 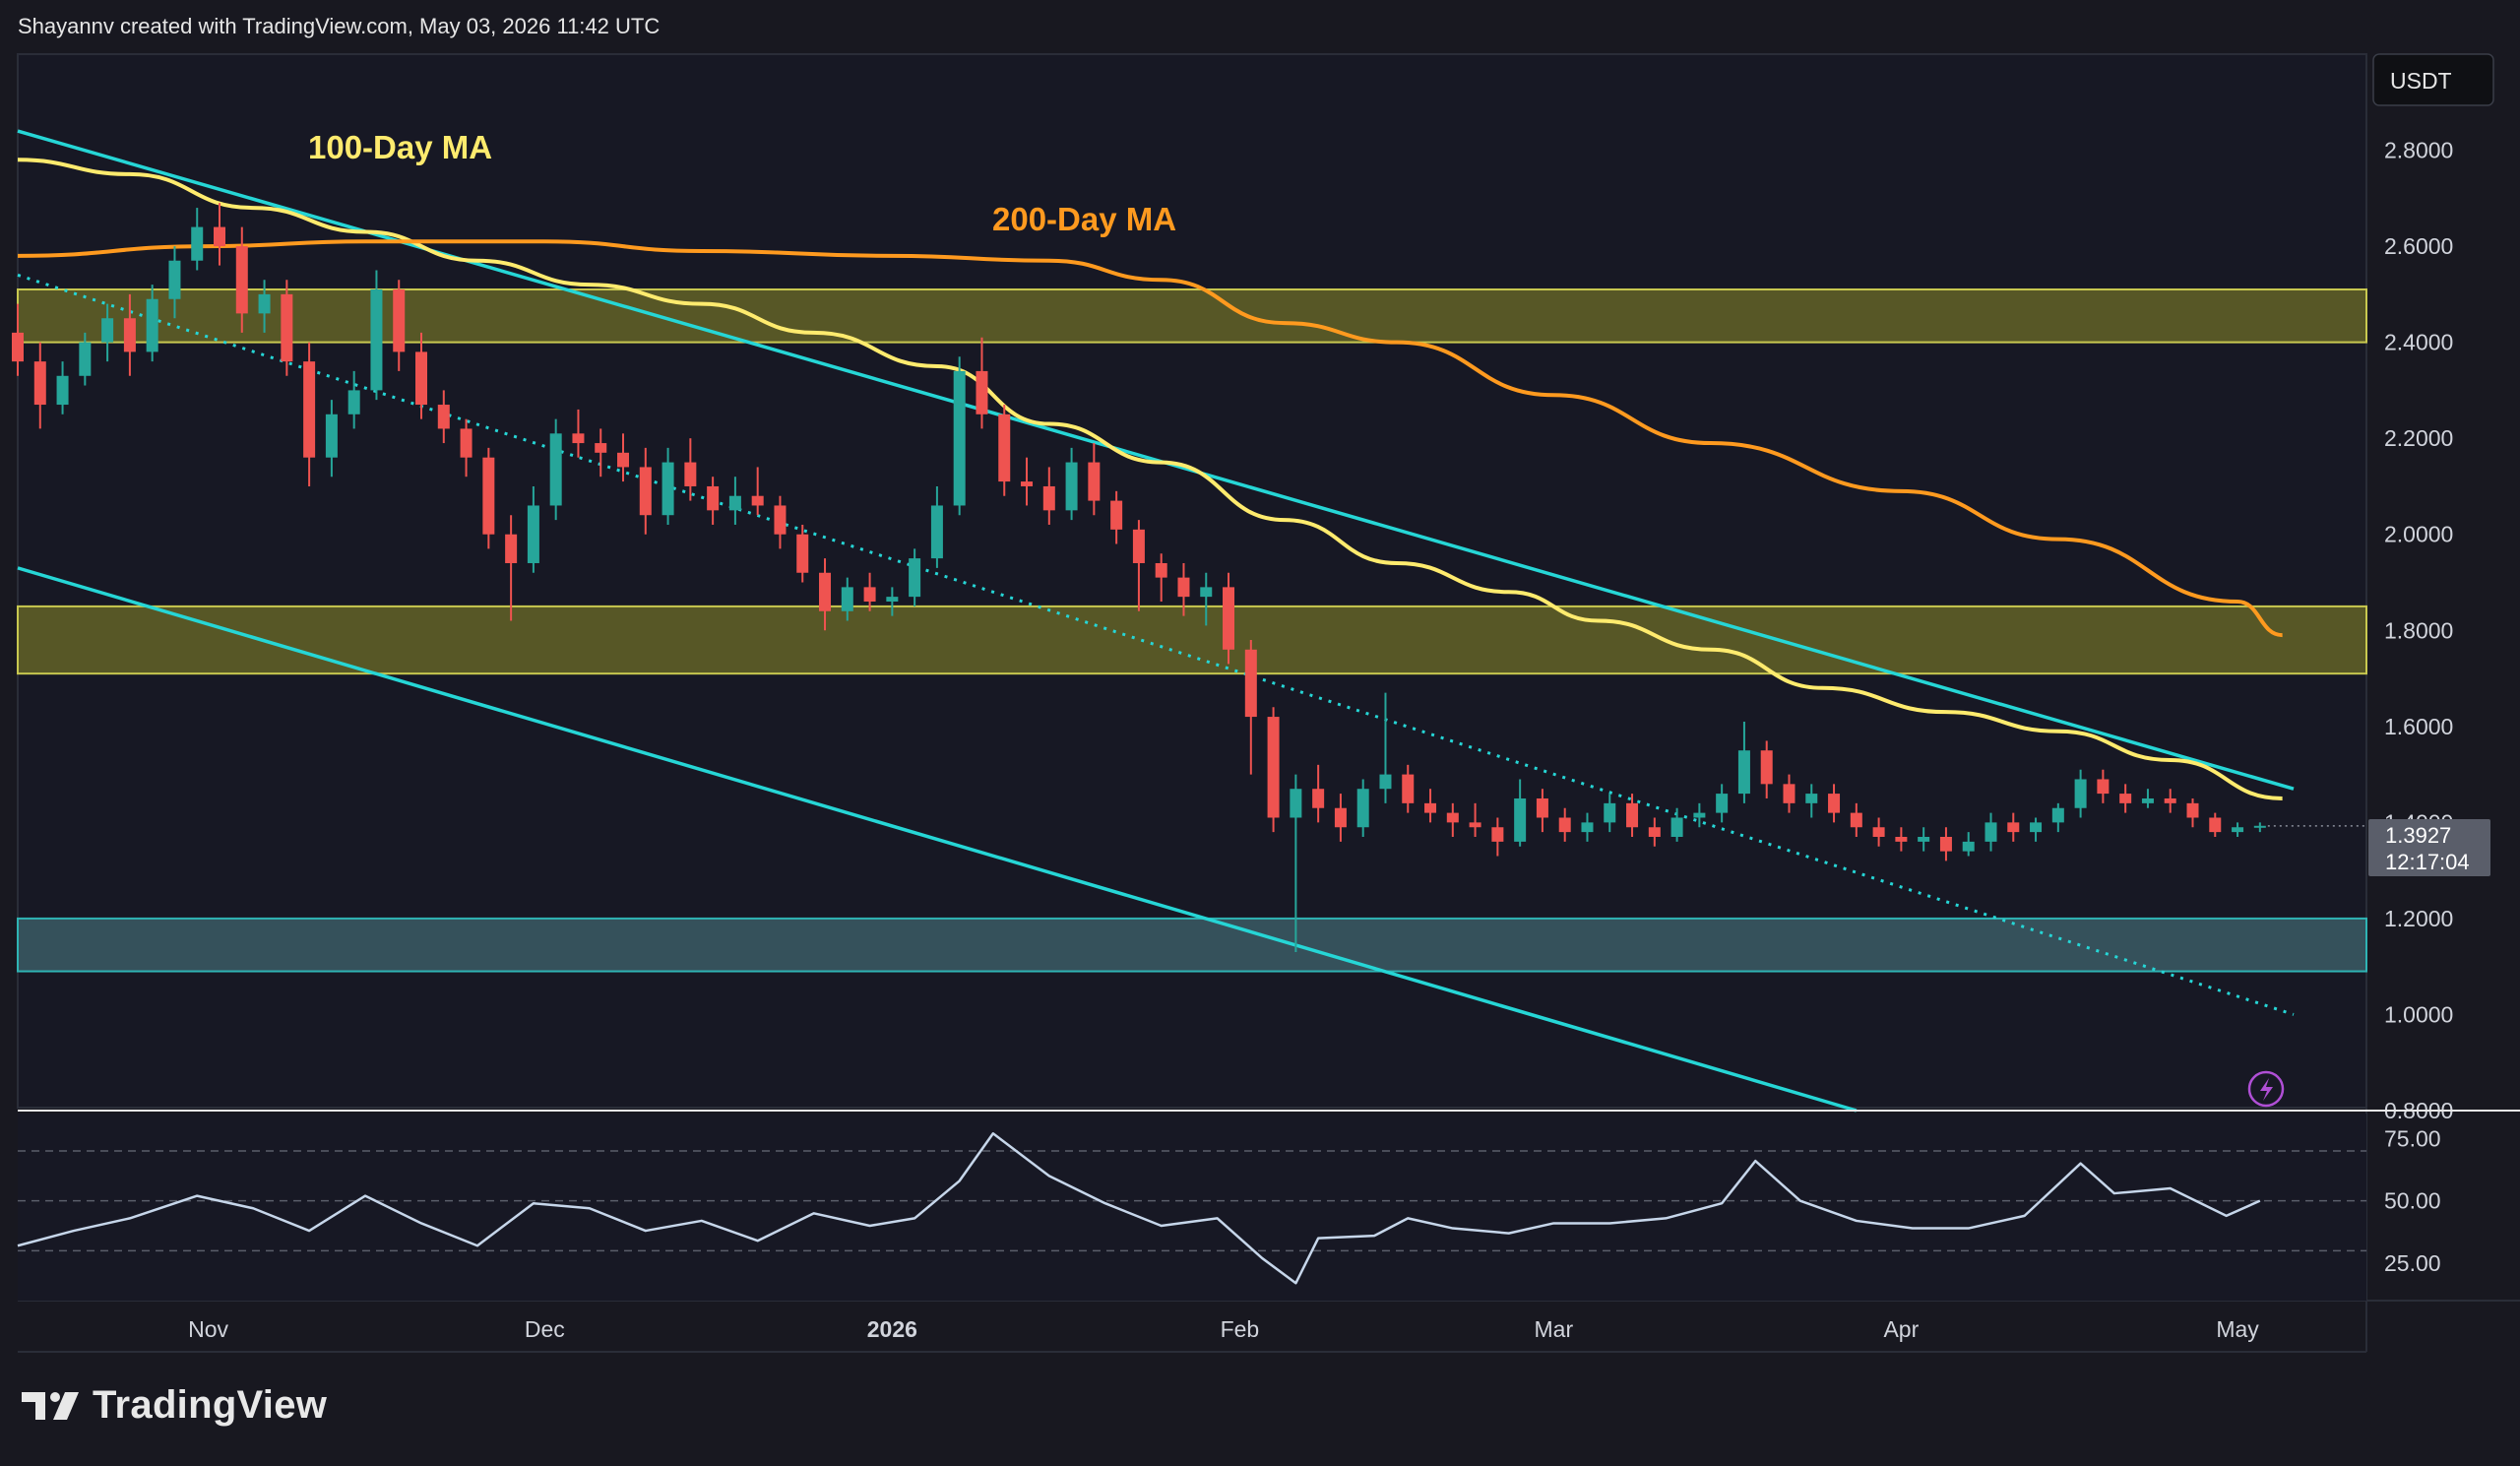 I want to click on lightning-icon, so click(x=2266, y=1089).